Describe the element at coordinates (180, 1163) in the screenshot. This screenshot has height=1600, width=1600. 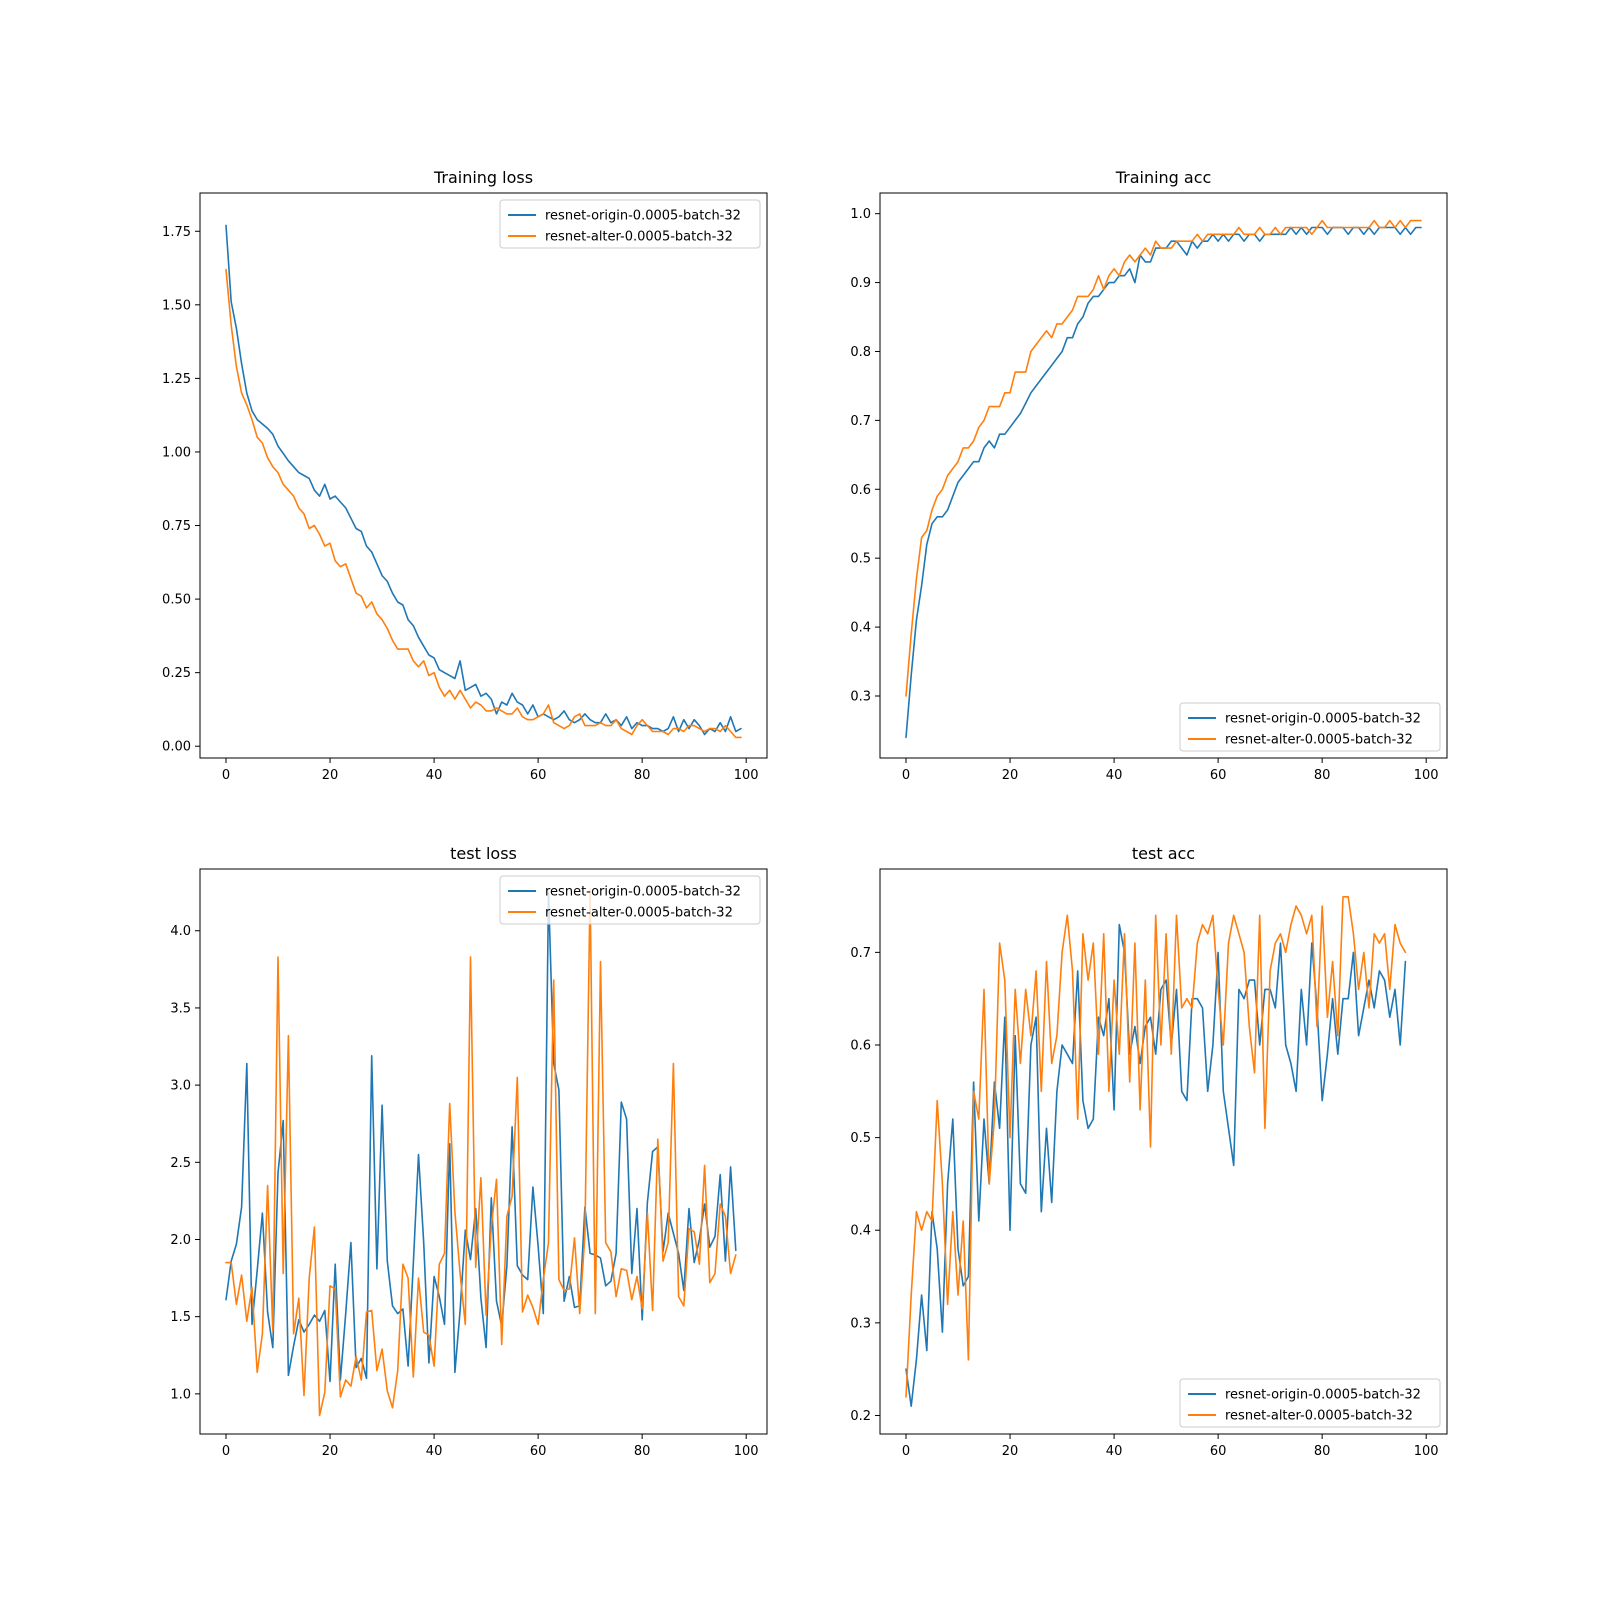
I see `y-tick-label: 2.5` at that location.